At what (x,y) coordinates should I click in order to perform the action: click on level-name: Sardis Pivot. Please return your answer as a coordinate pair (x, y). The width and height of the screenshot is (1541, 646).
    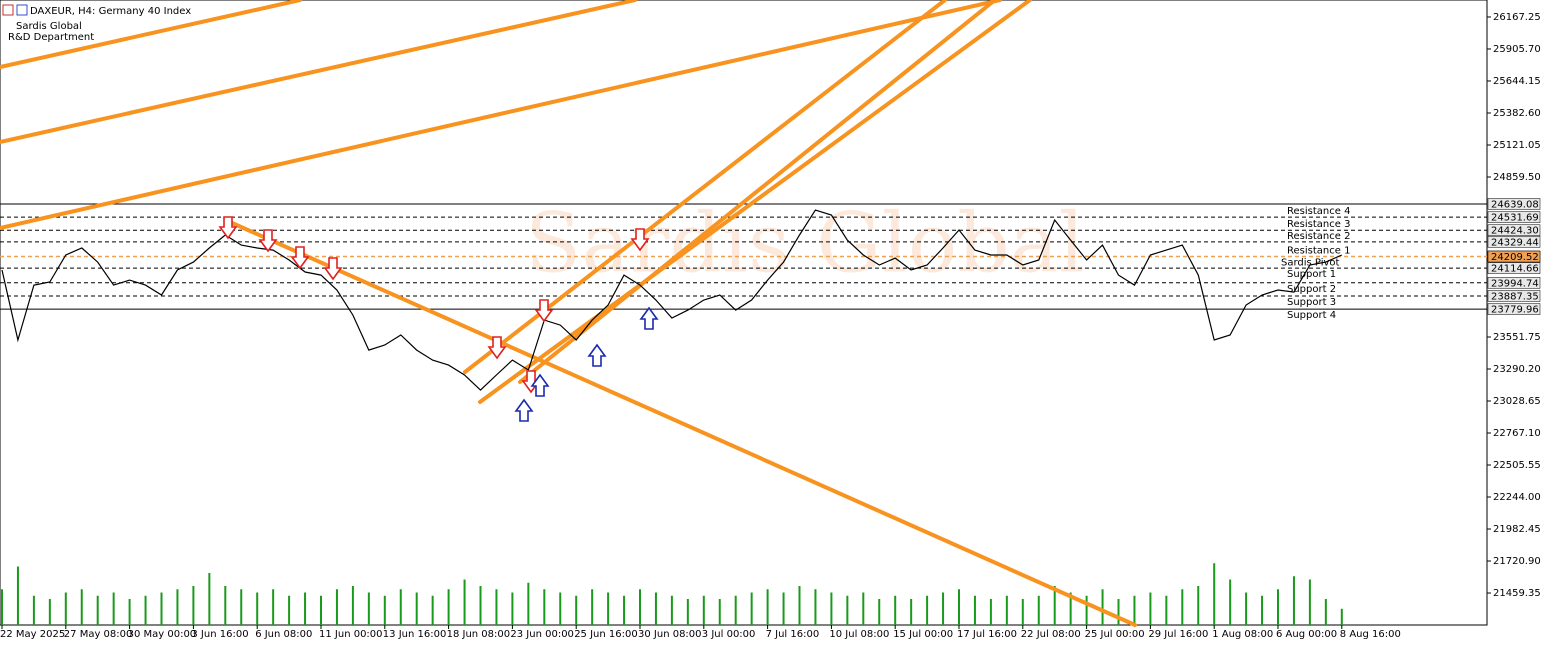
    Looking at the image, I should click on (1310, 263).